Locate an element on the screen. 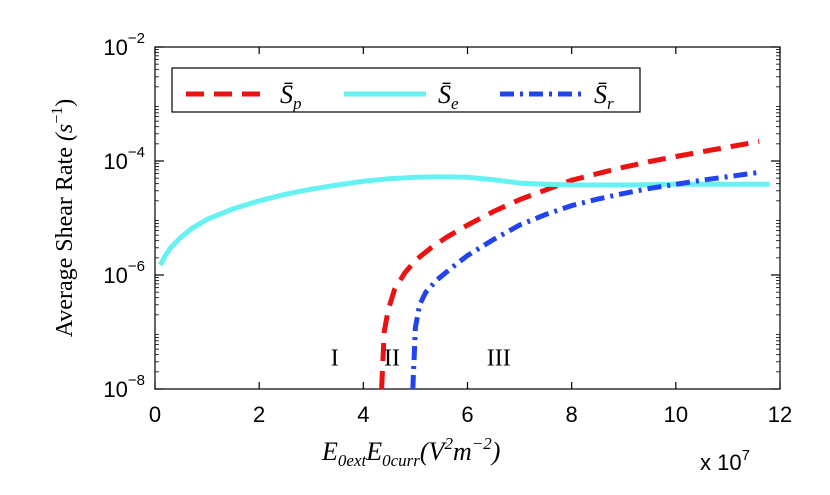 This screenshot has height=495, width=830. x-tick-label: 8 is located at coordinates (572, 414).